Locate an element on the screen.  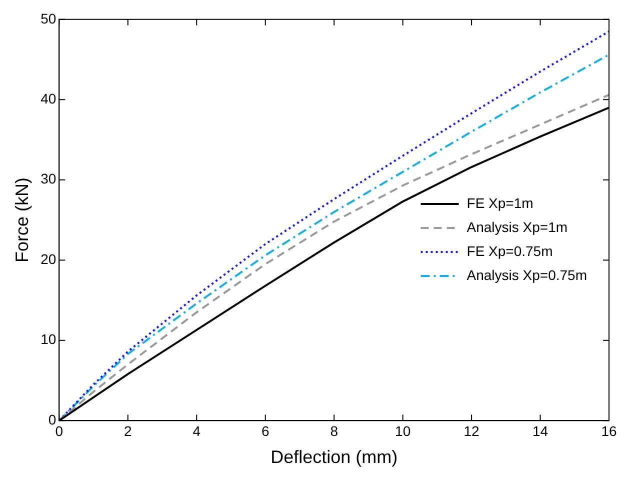
x-tick-label: 16 is located at coordinates (609, 430).